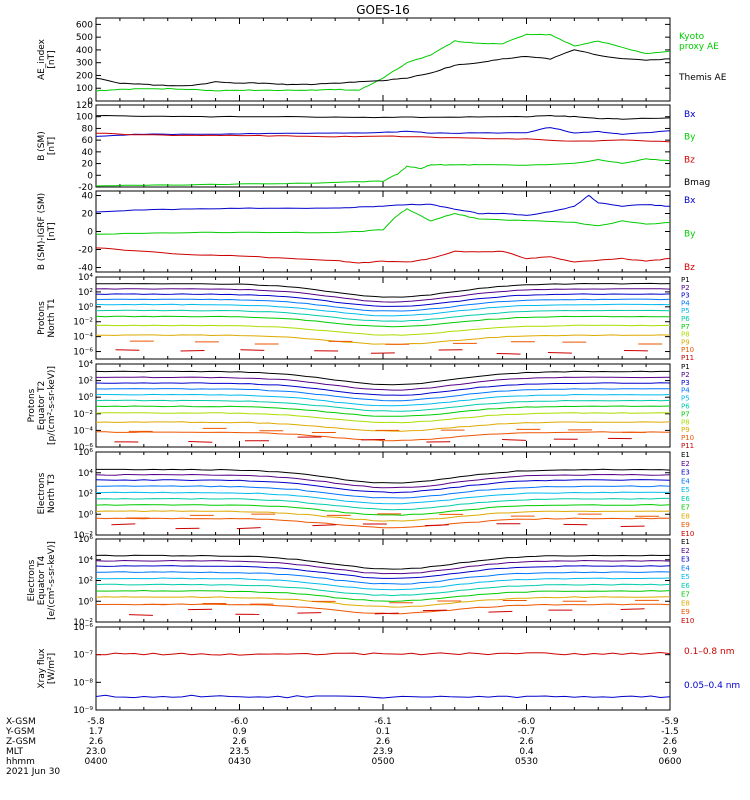 The height and width of the screenshot is (800, 750). I want to click on y-tick-label: 10⁻², so click(83, 623).